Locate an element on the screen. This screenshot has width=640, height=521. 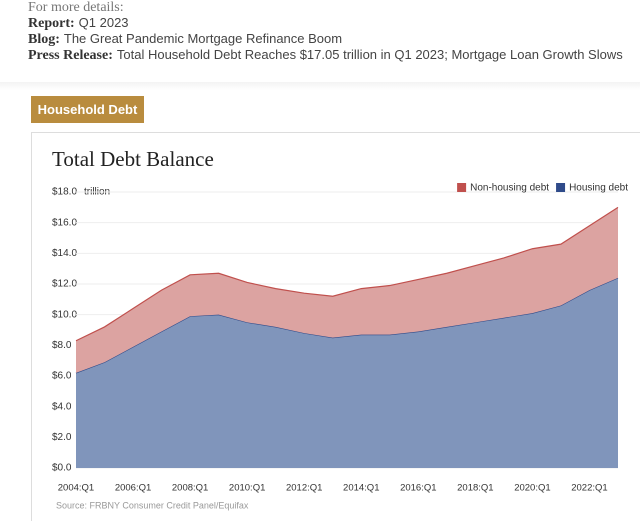
header-link: Report: Q1 2023 is located at coordinates (325, 23).